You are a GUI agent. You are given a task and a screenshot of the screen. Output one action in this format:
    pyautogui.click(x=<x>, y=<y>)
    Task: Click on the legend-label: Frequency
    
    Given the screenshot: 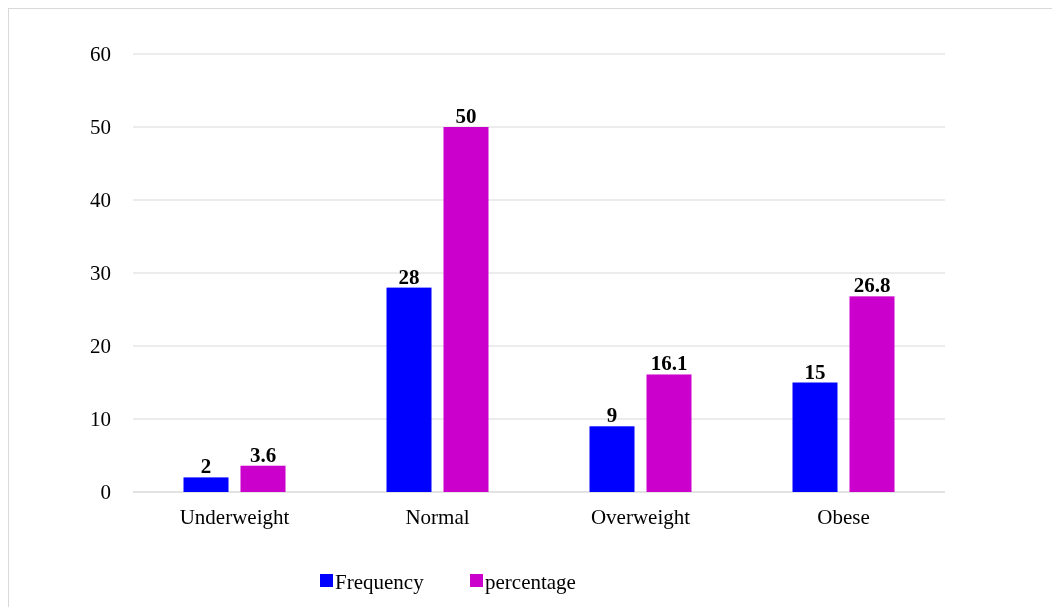 What is the action you would take?
    pyautogui.click(x=380, y=582)
    